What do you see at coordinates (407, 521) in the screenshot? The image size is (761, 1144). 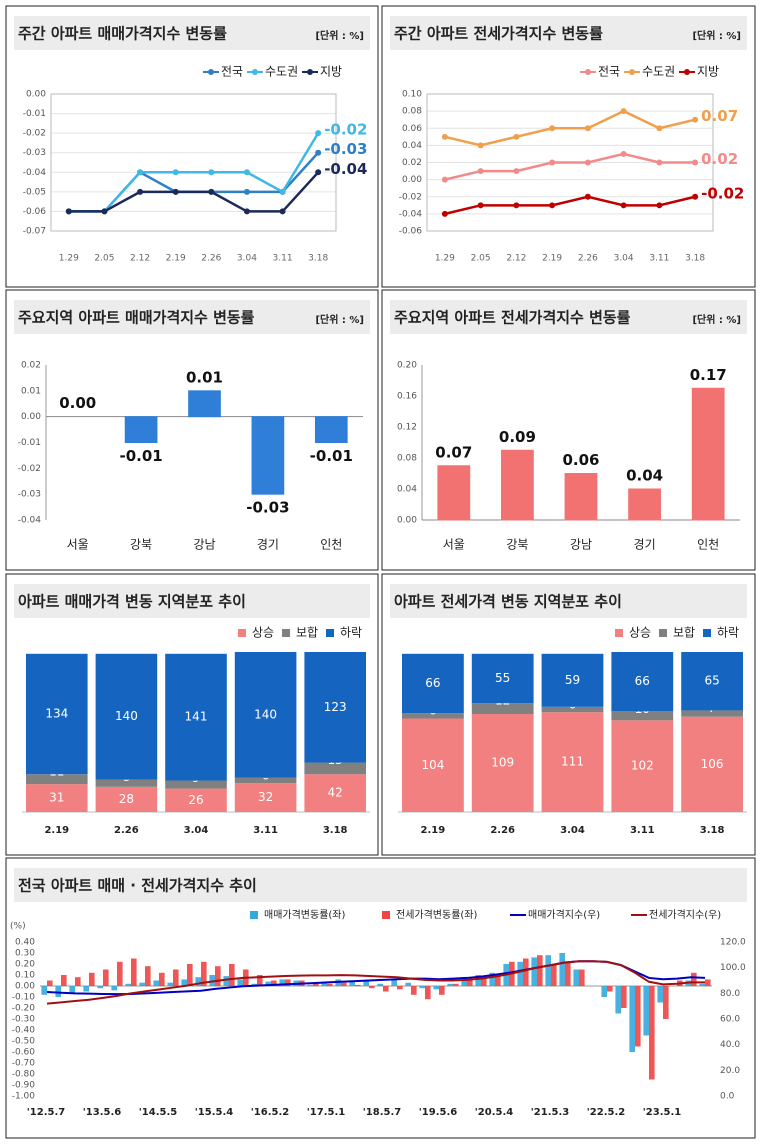 I see `y-tick-label: 0.00` at bounding box center [407, 521].